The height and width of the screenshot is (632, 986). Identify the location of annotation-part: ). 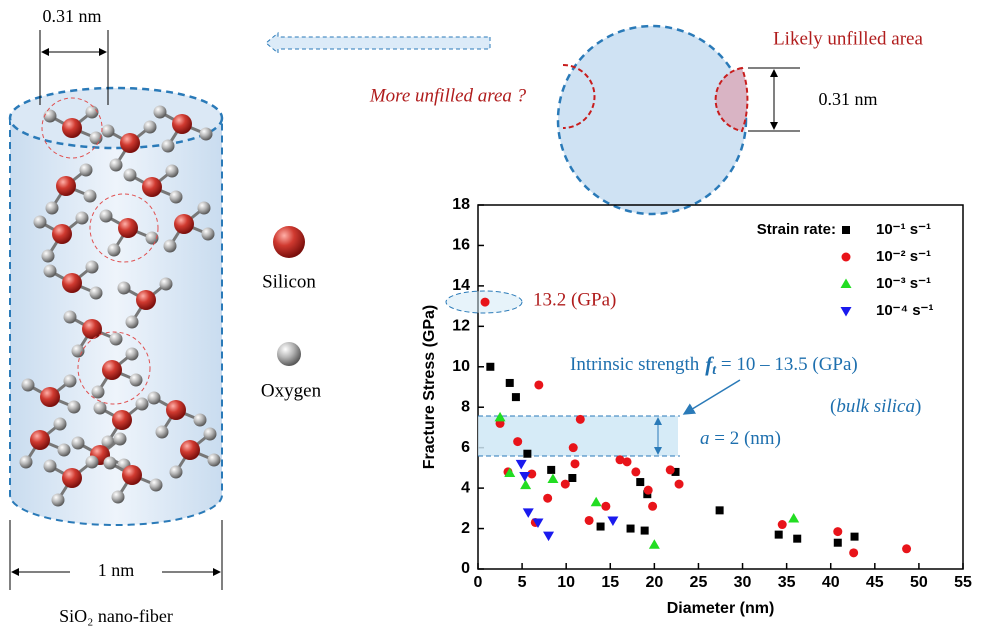
(918, 406).